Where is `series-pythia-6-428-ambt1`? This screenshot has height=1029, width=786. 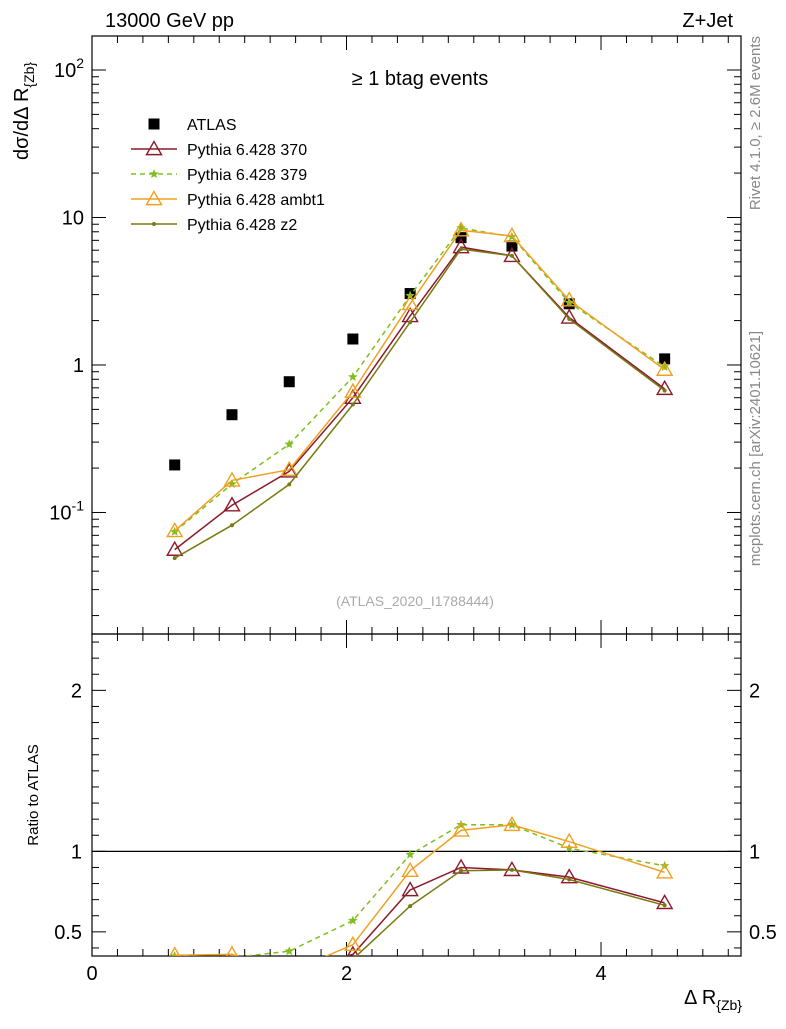 series-pythia-6-428-ambt1 is located at coordinates (421, 896).